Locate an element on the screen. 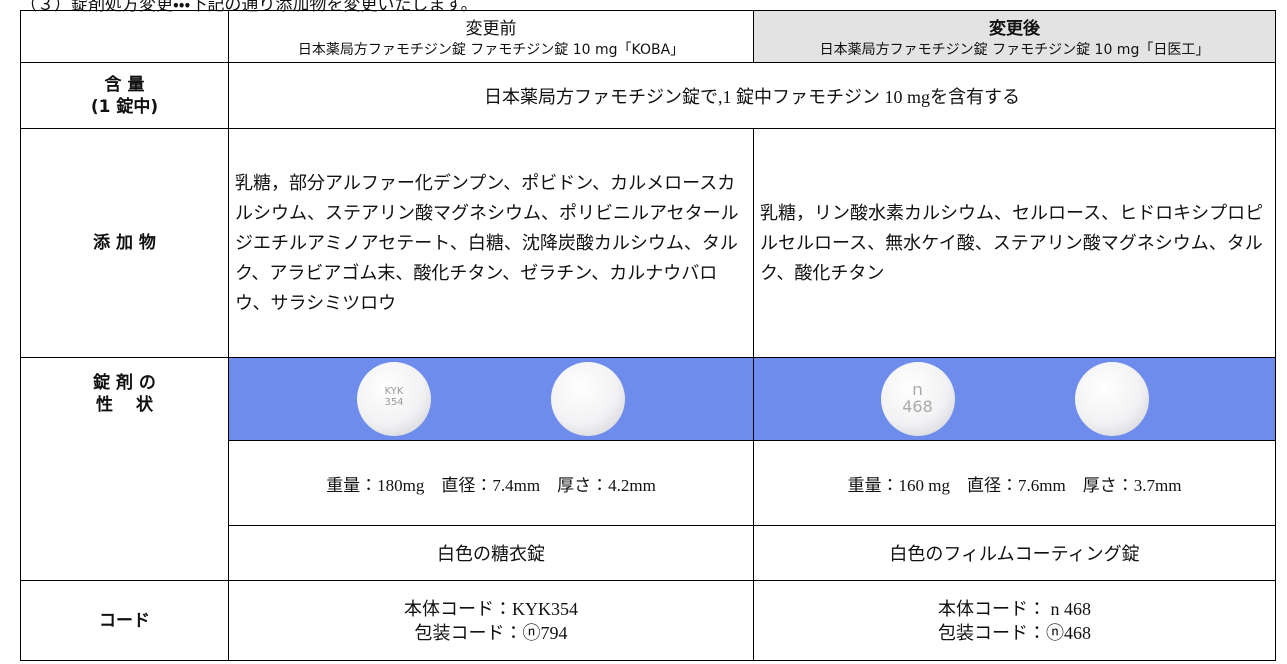 Image resolution: width=1287 pixels, height=664 pixels. after-code: 本体コード： n 468 包装コード：ⓝ468 is located at coordinates (1014, 620).